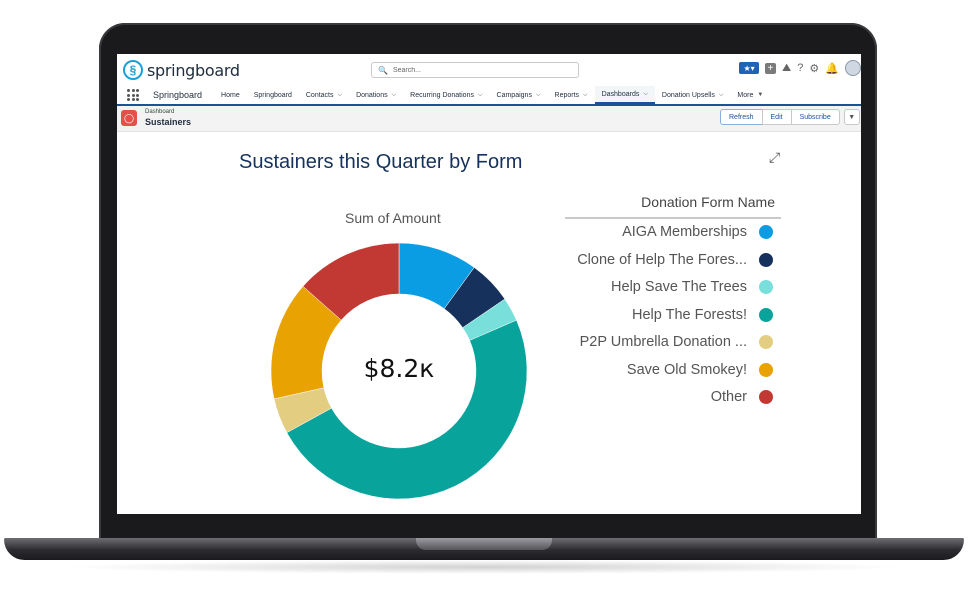  I want to click on page-title: Sustainers, so click(168, 122).